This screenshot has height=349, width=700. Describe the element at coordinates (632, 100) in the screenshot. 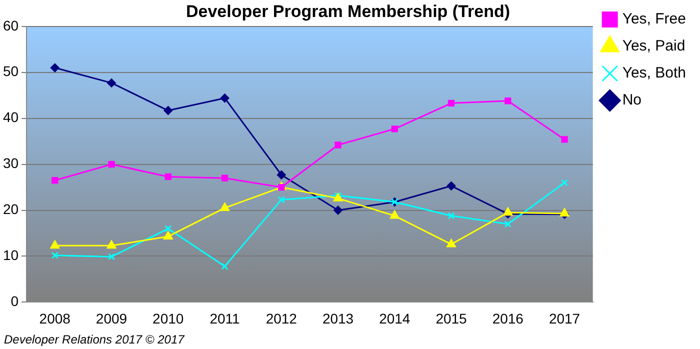

I see `legend-label: No` at that location.